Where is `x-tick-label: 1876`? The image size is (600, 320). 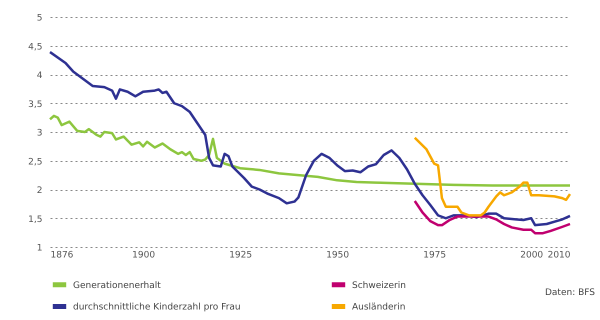
x-tick-label: 1876 is located at coordinates (62, 255).